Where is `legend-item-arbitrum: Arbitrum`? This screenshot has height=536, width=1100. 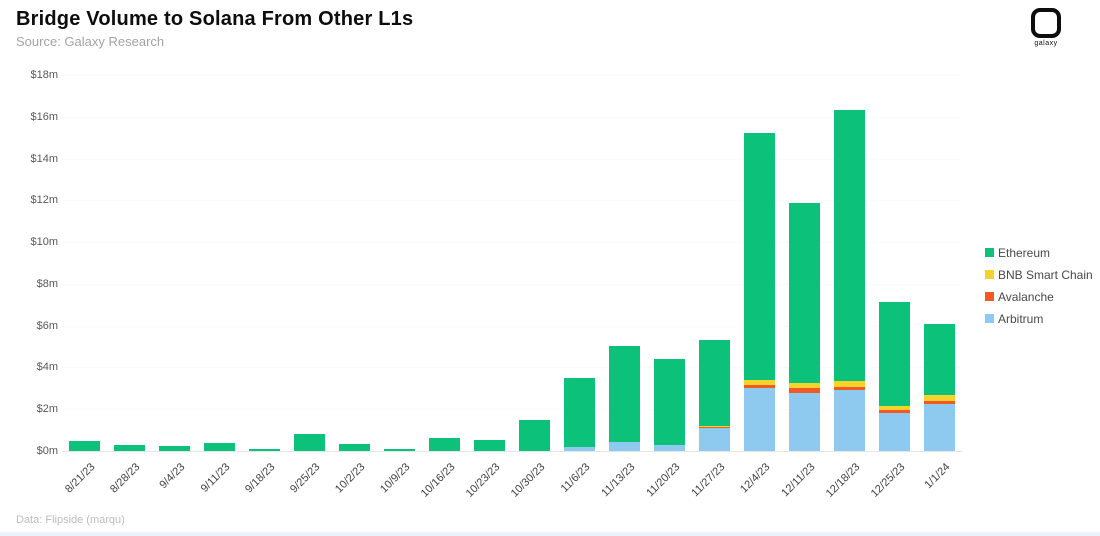
legend-item-arbitrum: Arbitrum is located at coordinates (1039, 318).